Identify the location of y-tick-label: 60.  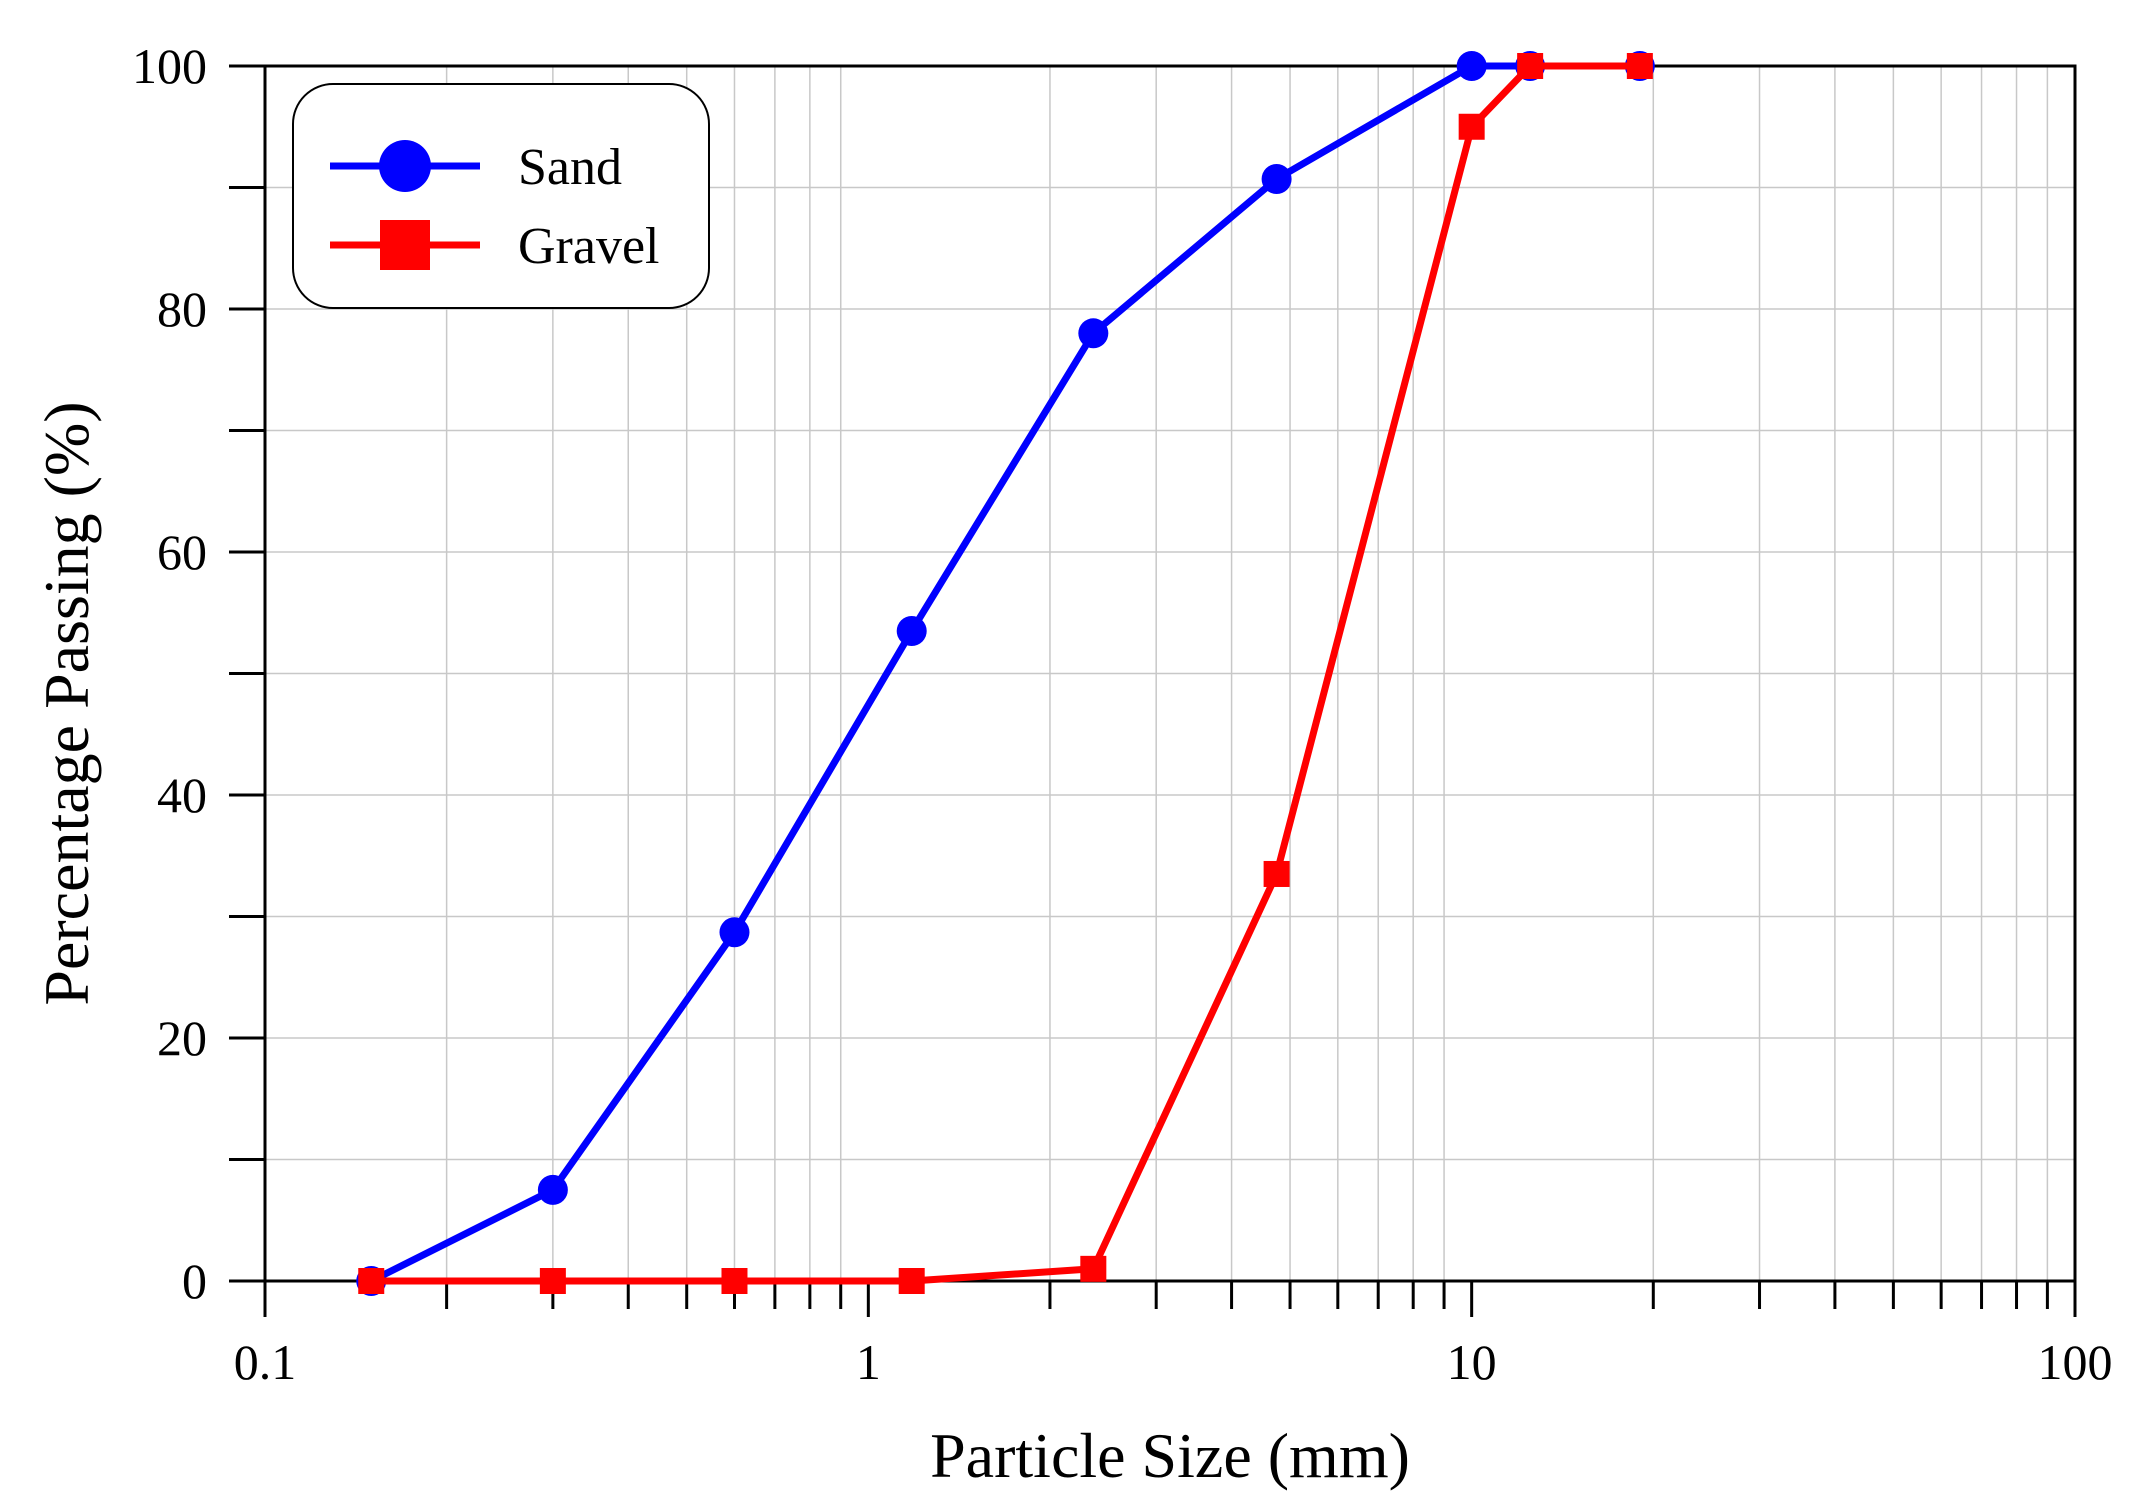
(182, 552).